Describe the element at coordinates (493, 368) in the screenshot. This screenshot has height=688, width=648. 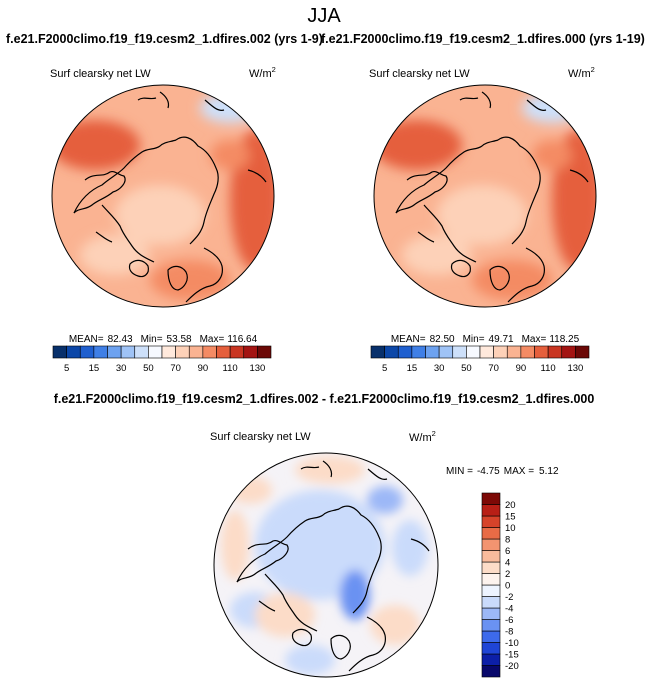
I see `panel-b-colorbar-tick: 70` at that location.